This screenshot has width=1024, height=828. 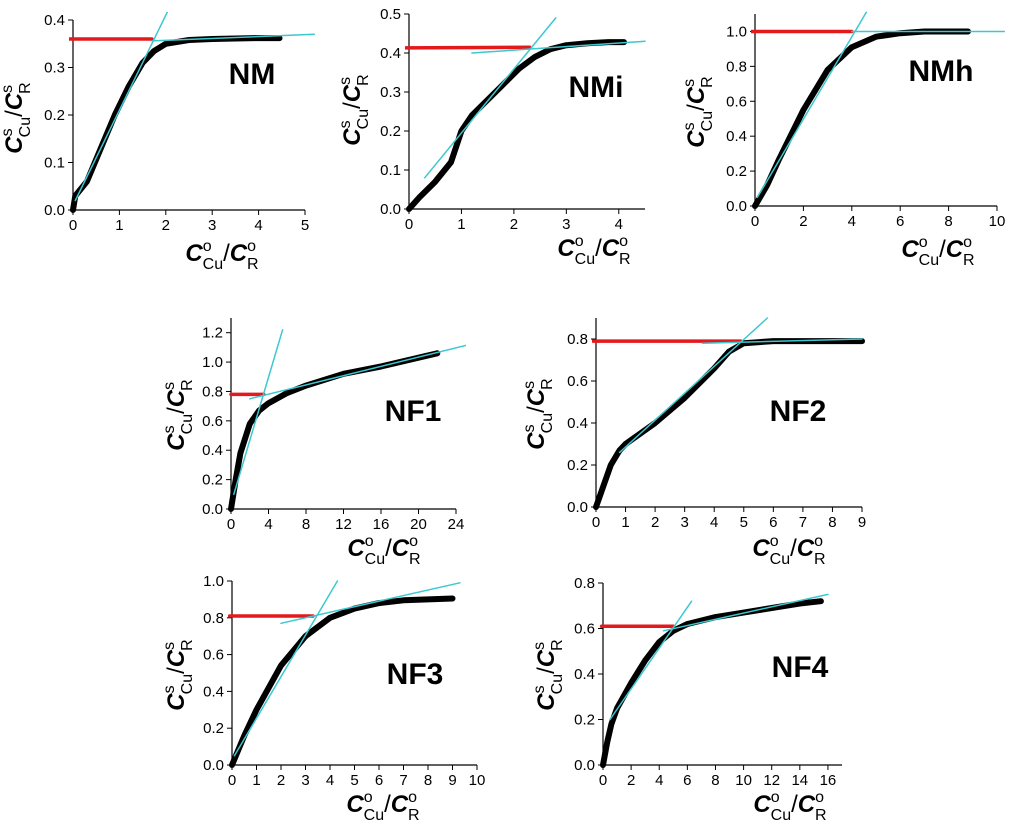 I want to click on series-saturation-level, so click(x=468, y=47).